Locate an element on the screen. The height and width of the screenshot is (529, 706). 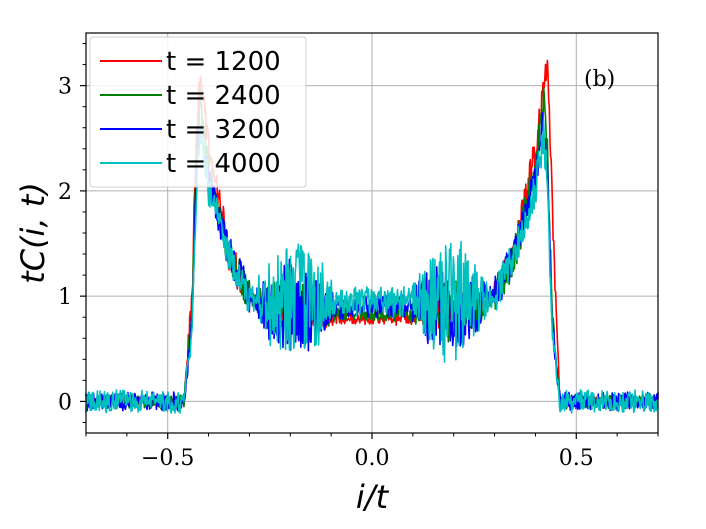
legend: t = 1200 t = 2400 t = 3200 t = 4000 is located at coordinates (198, 112).